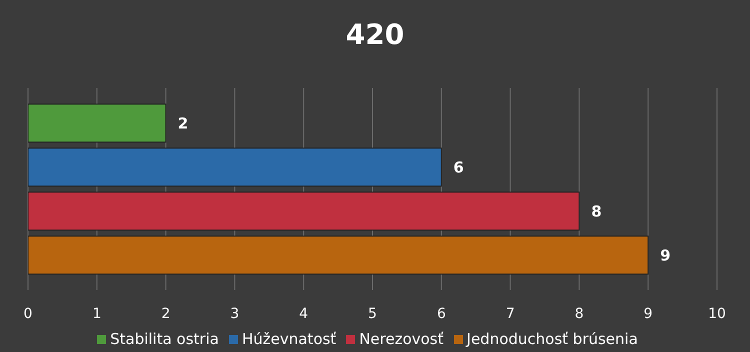 Image resolution: width=750 pixels, height=352 pixels. Describe the element at coordinates (289, 339) in the screenshot. I see `legend-label: Húževnatosť` at that location.